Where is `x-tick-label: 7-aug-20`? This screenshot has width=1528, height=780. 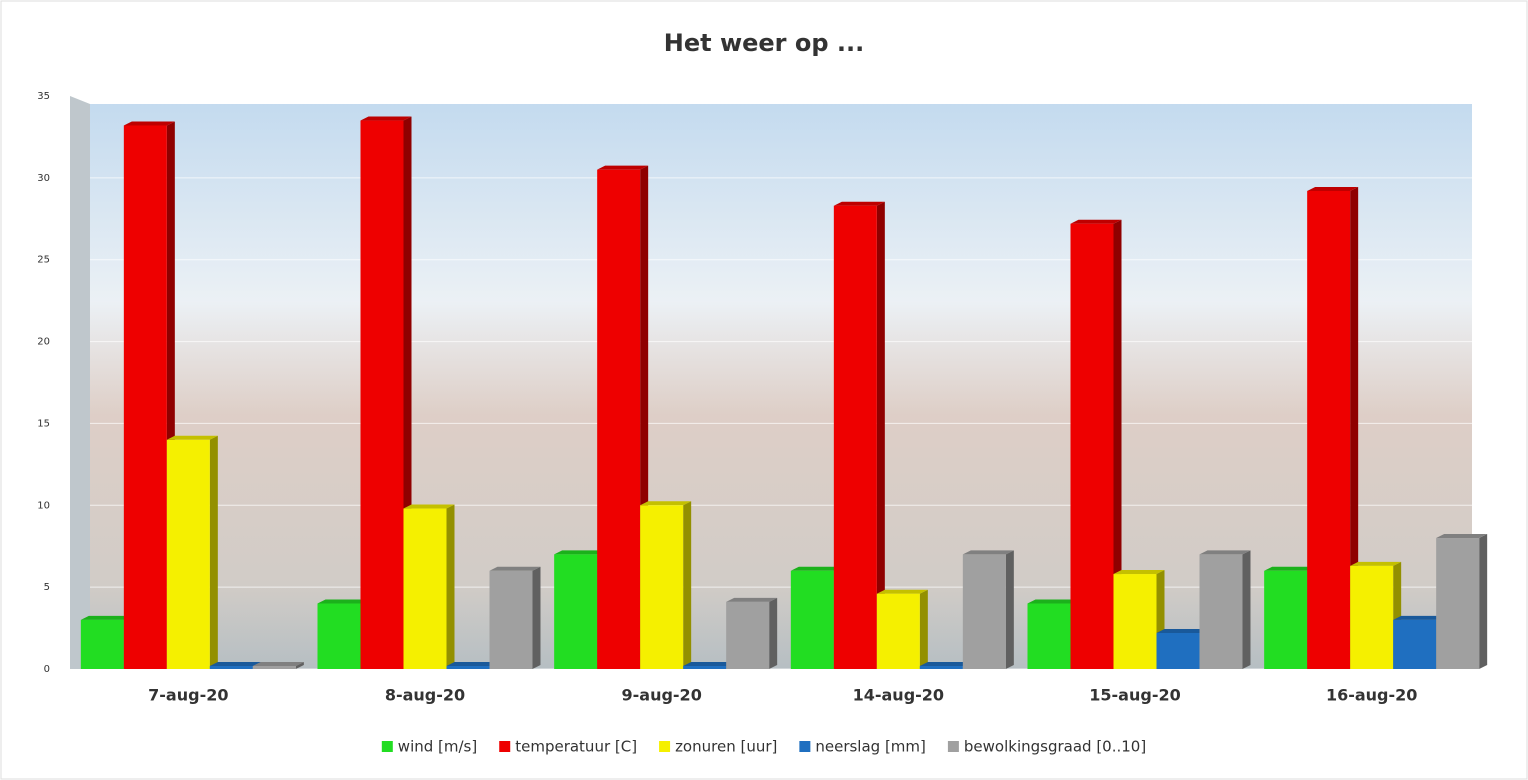 x-tick-label: 7-aug-20 is located at coordinates (188, 695).